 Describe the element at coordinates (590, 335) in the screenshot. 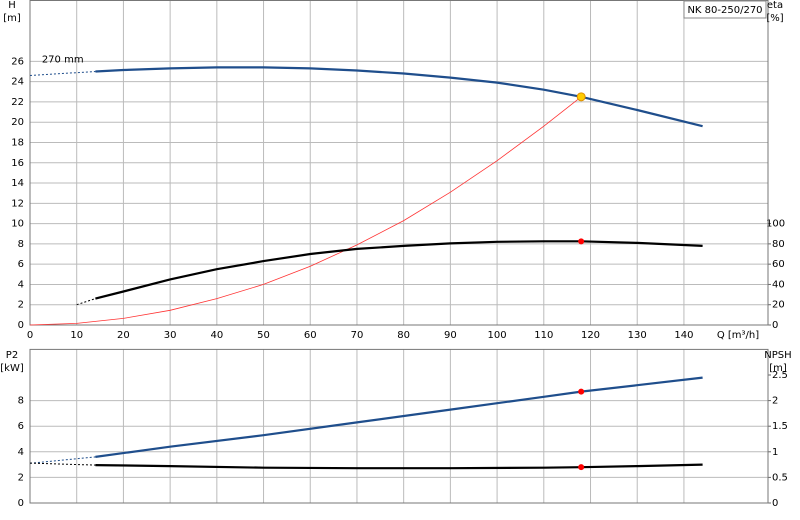

I see `x-tick-label: 120` at that location.